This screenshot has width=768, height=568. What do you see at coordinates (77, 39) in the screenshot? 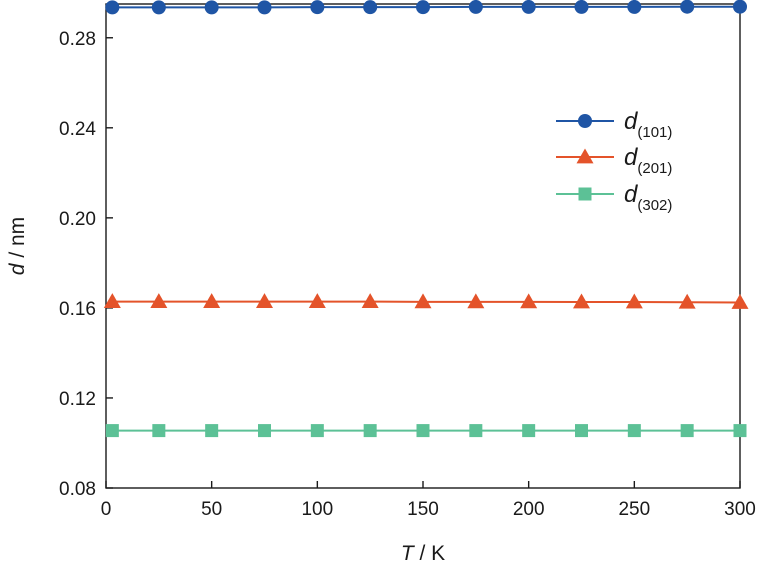
I see `y-tick-label: 0.28` at bounding box center [77, 39].